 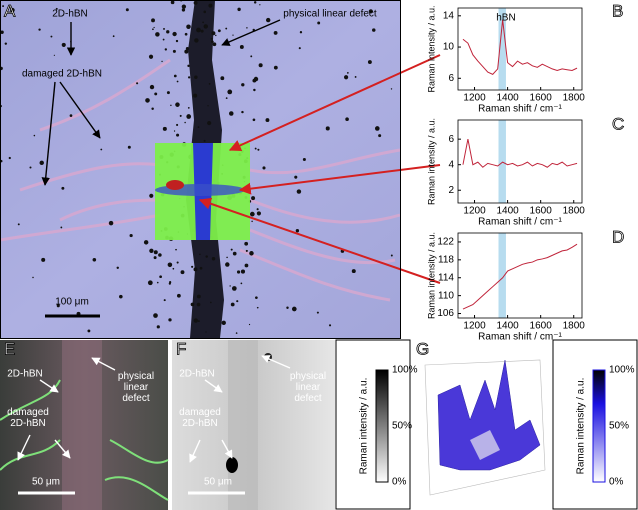 I want to click on y-tick-label: 118, so click(x=446, y=259).